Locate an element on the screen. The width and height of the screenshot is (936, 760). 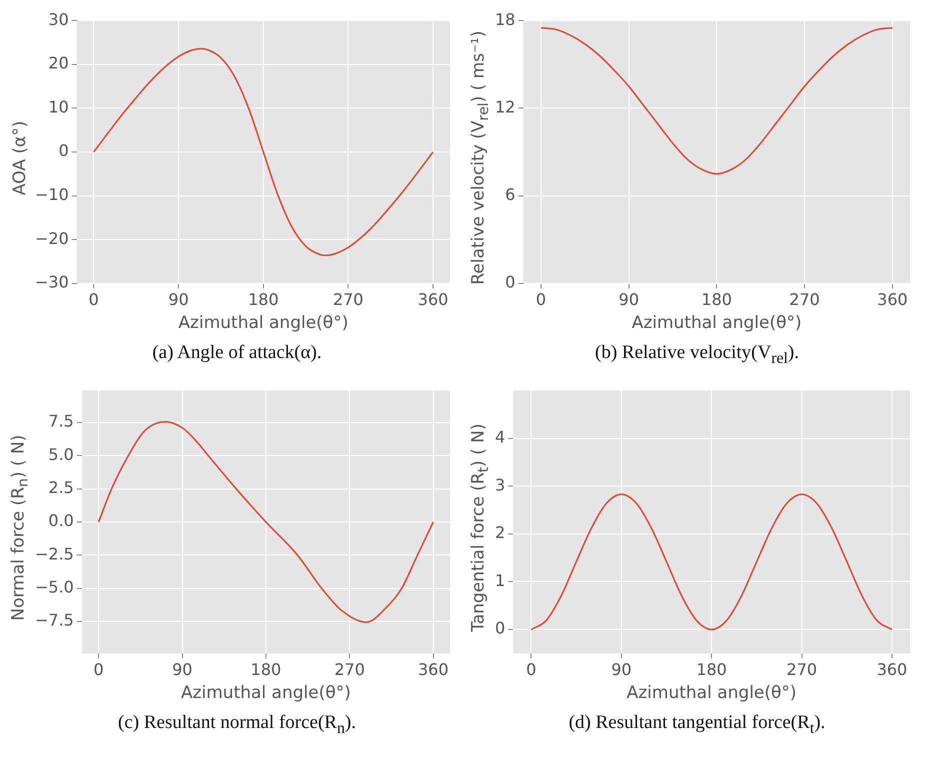
y-tick-label: −2.5 is located at coordinates (54, 554).